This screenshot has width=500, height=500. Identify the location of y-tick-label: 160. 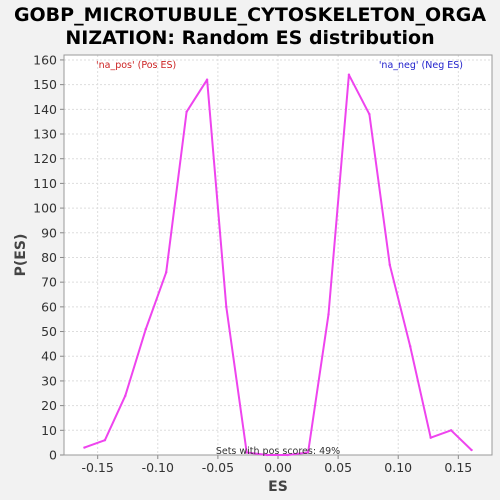
(45, 59).